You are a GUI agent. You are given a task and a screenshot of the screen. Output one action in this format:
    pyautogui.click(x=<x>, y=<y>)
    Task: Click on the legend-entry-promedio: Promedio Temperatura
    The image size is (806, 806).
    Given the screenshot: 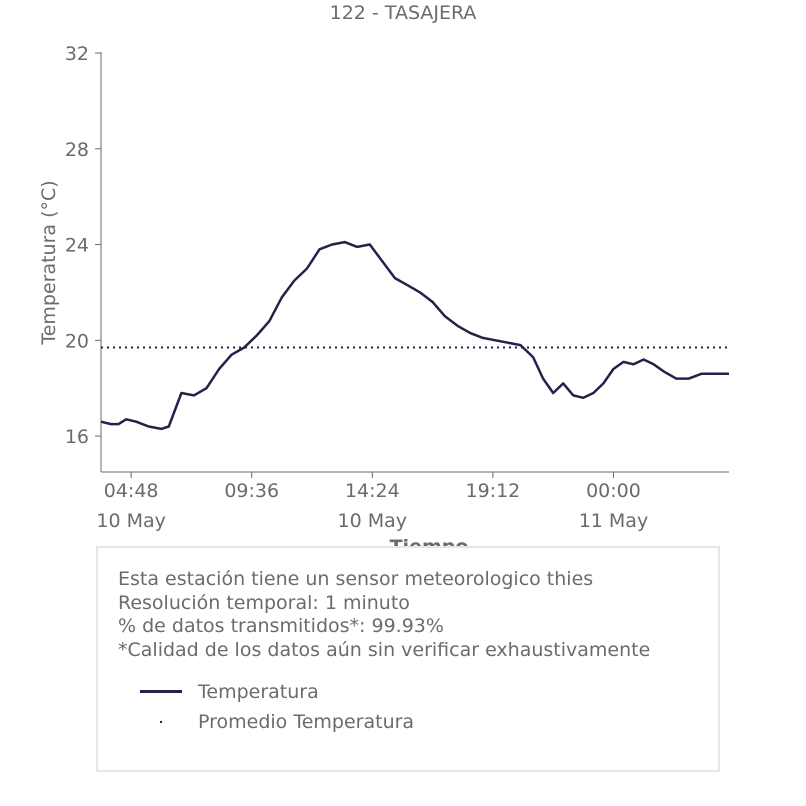 What is the action you would take?
    pyautogui.click(x=276, y=722)
    